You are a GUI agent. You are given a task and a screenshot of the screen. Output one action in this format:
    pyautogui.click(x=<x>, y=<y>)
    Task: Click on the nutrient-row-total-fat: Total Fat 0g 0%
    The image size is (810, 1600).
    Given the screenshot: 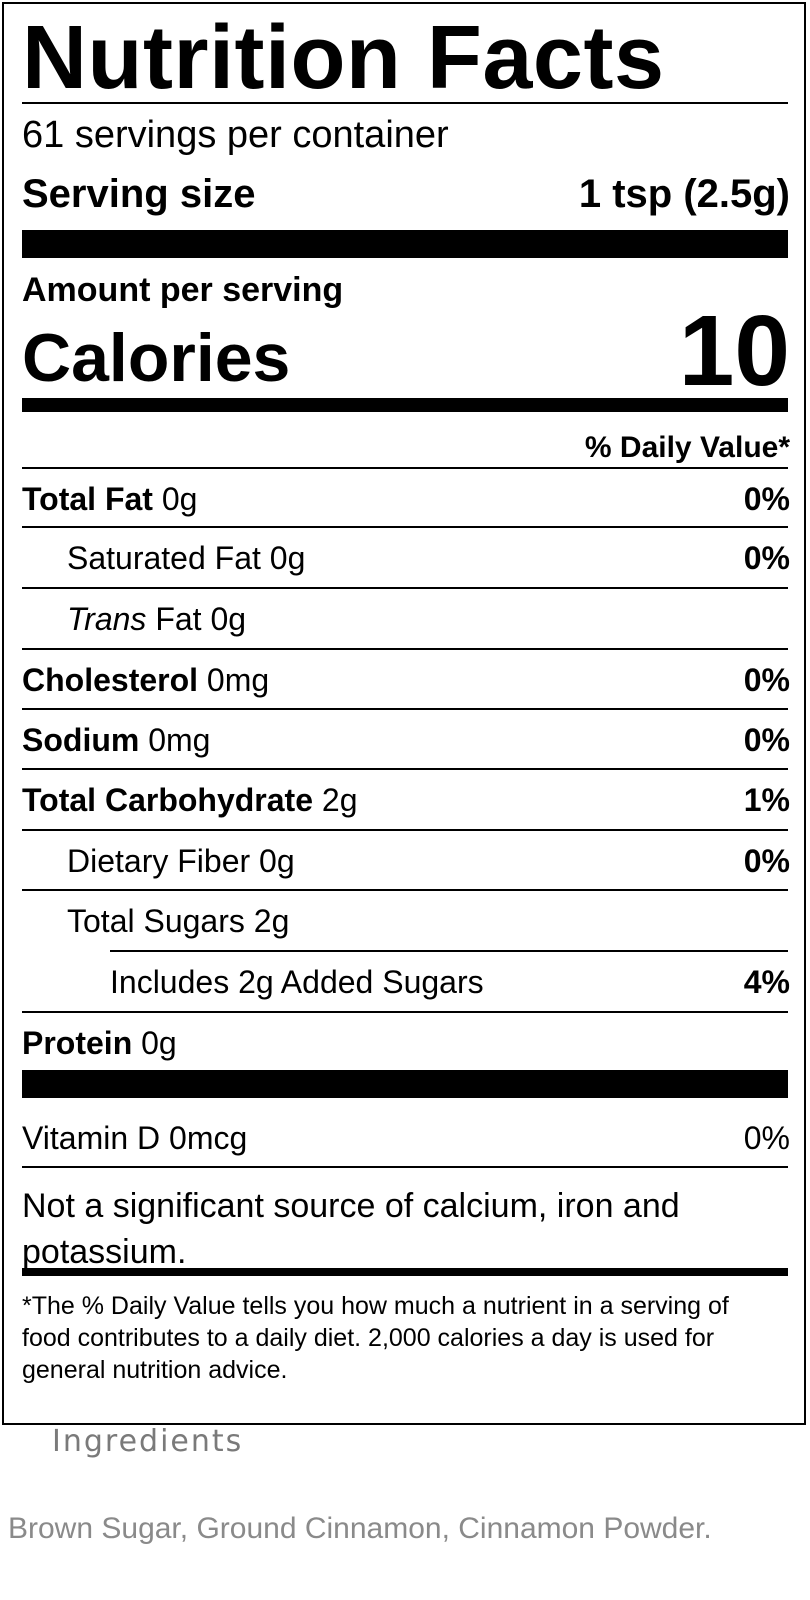 What is the action you would take?
    pyautogui.click(x=405, y=499)
    